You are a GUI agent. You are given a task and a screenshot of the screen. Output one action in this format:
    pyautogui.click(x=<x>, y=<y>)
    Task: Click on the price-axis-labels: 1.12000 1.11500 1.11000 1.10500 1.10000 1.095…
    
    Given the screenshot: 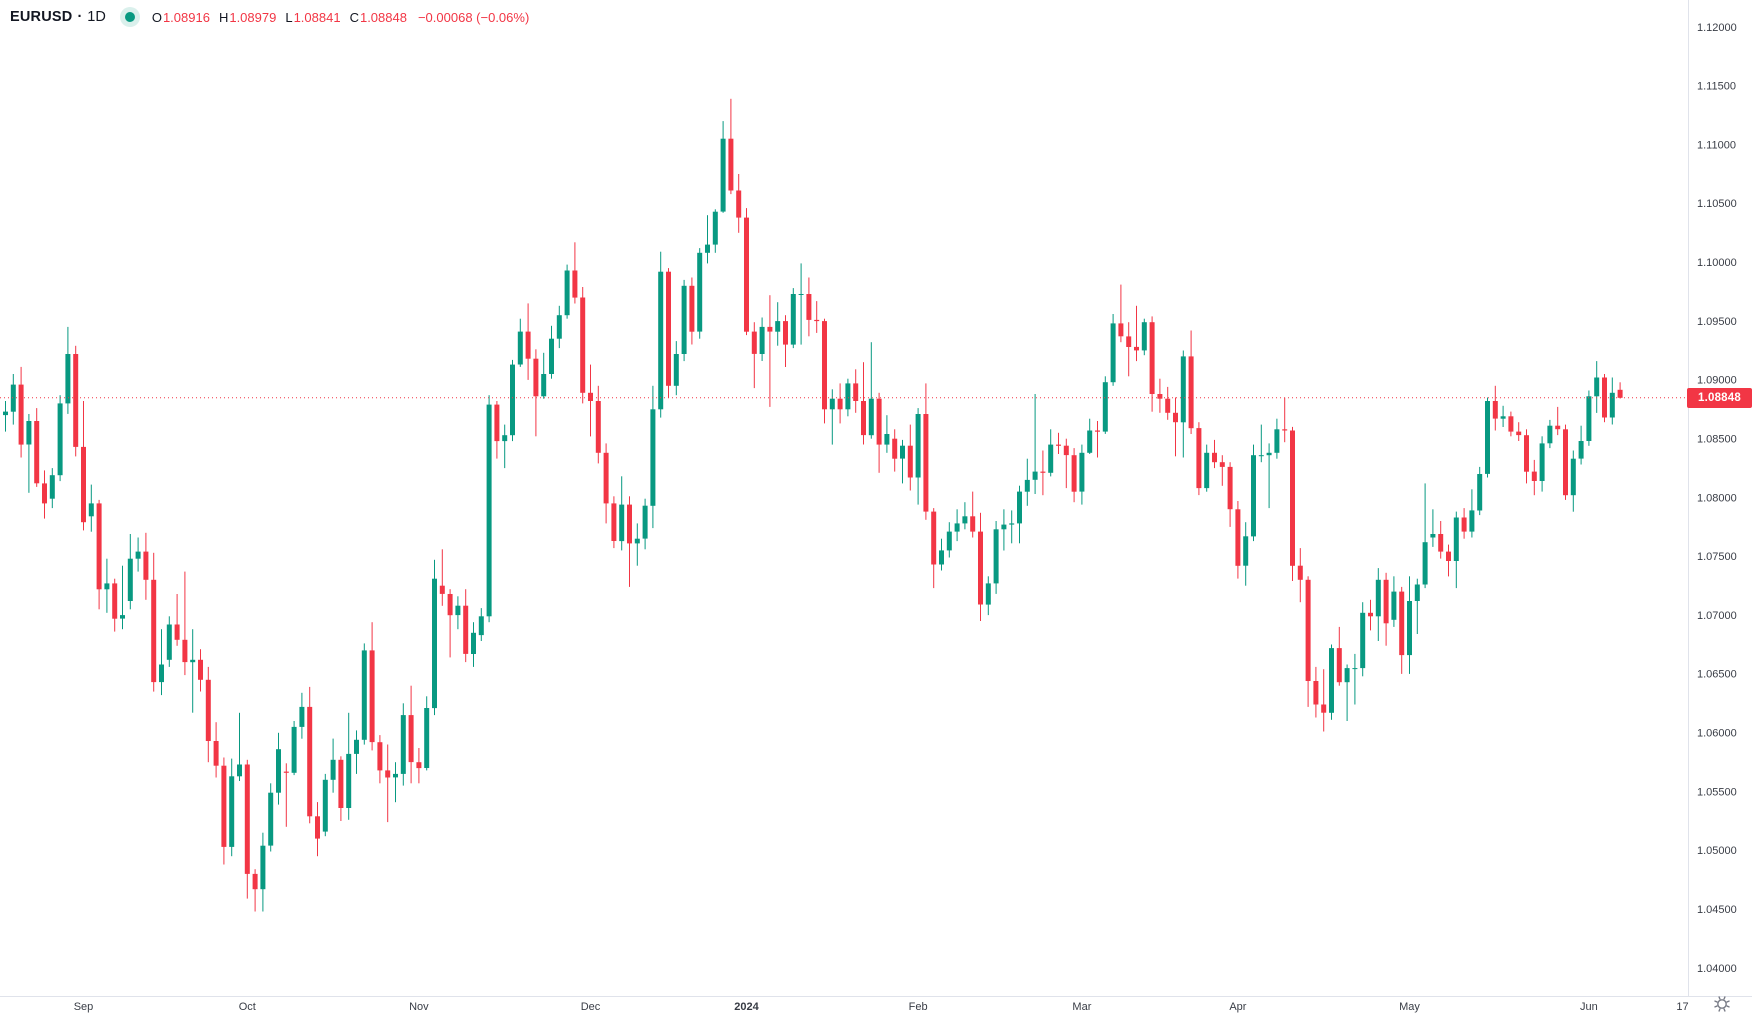 What is the action you would take?
    pyautogui.click(x=1717, y=498)
    